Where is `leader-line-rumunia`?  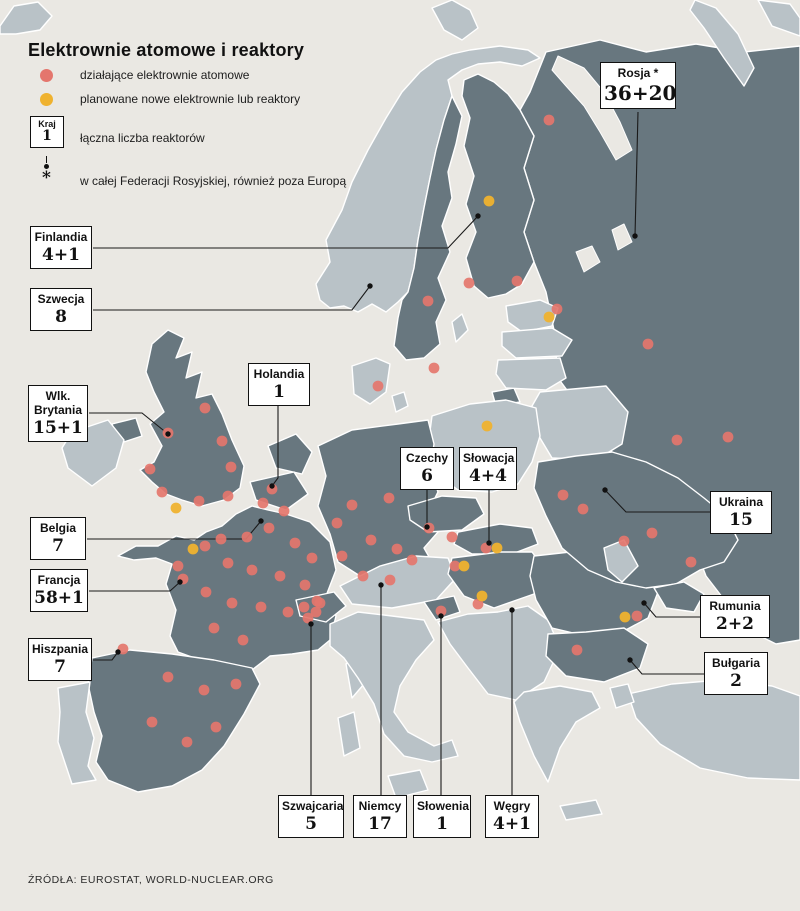 leader-line-rumunia is located at coordinates (671, 610).